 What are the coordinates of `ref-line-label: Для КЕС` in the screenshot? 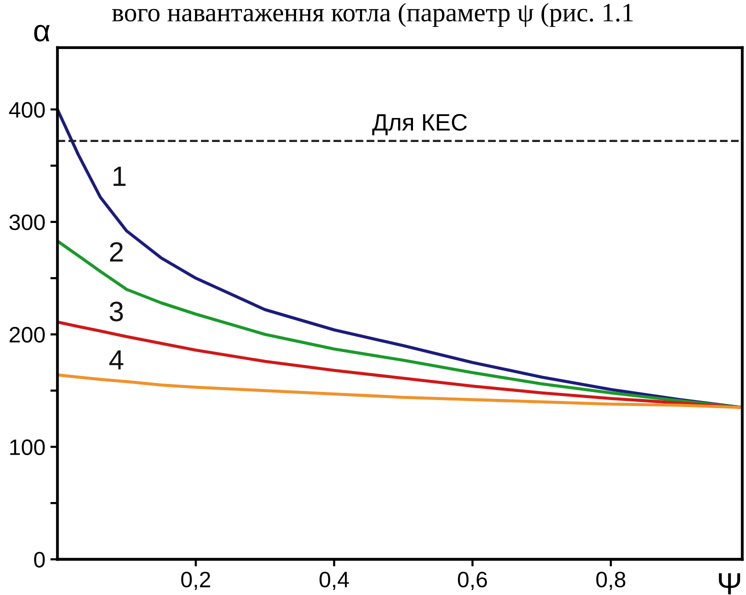 It's located at (419, 125).